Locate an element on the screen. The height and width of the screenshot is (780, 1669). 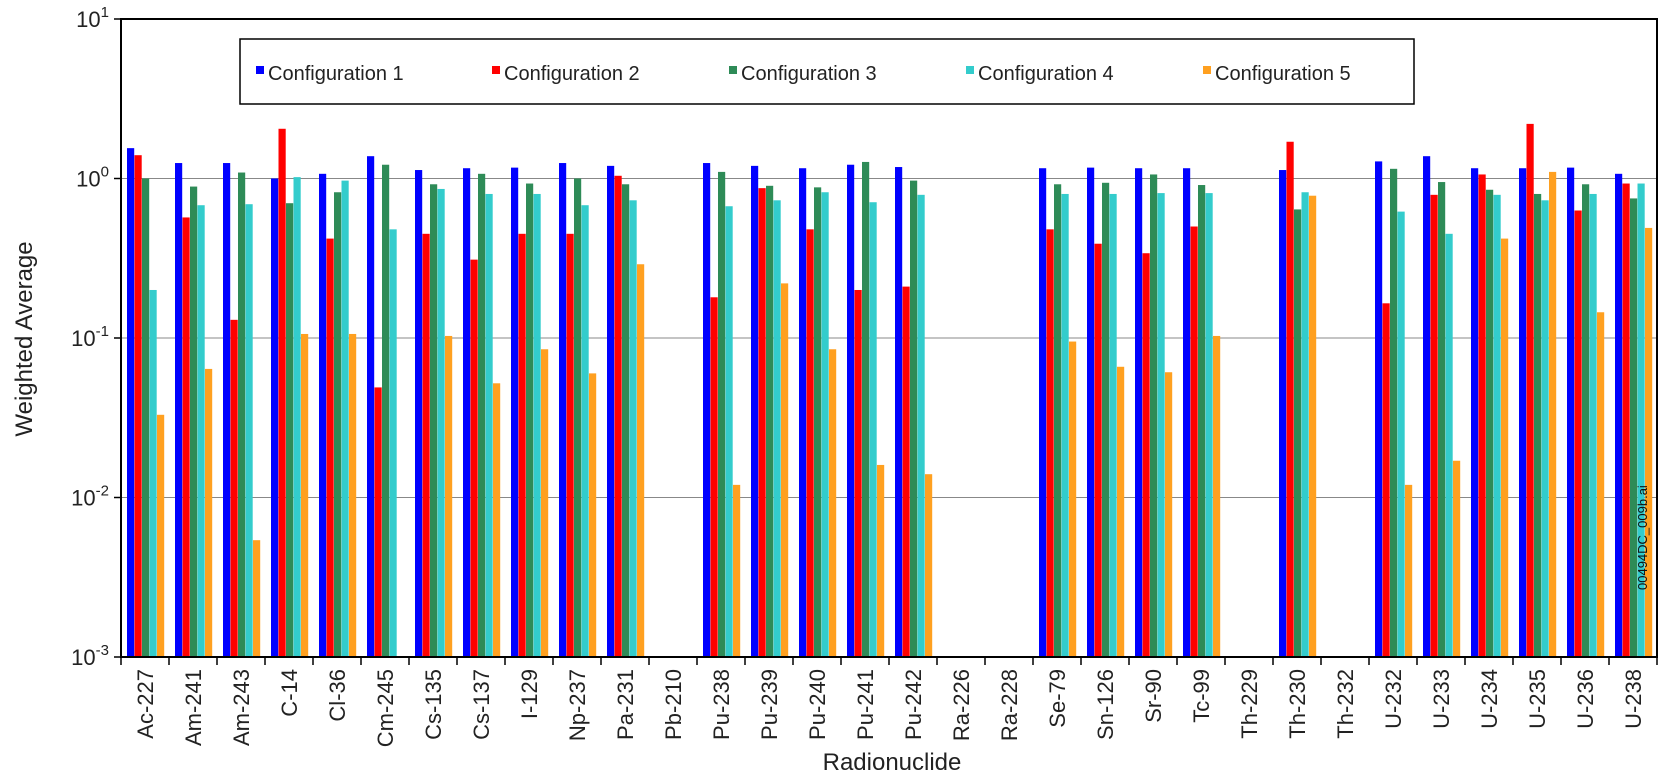
x-tick-label: Am-241 is located at coordinates (193, 707).